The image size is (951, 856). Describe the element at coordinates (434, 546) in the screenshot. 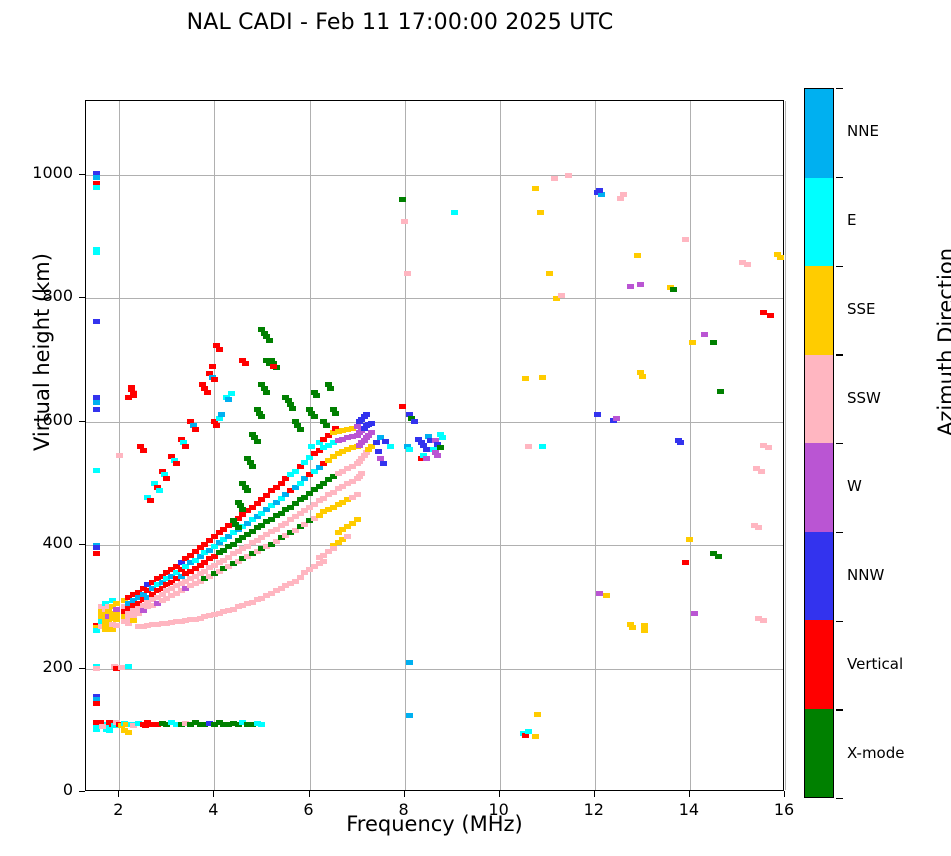

I see `grid-line-horizontal` at that location.